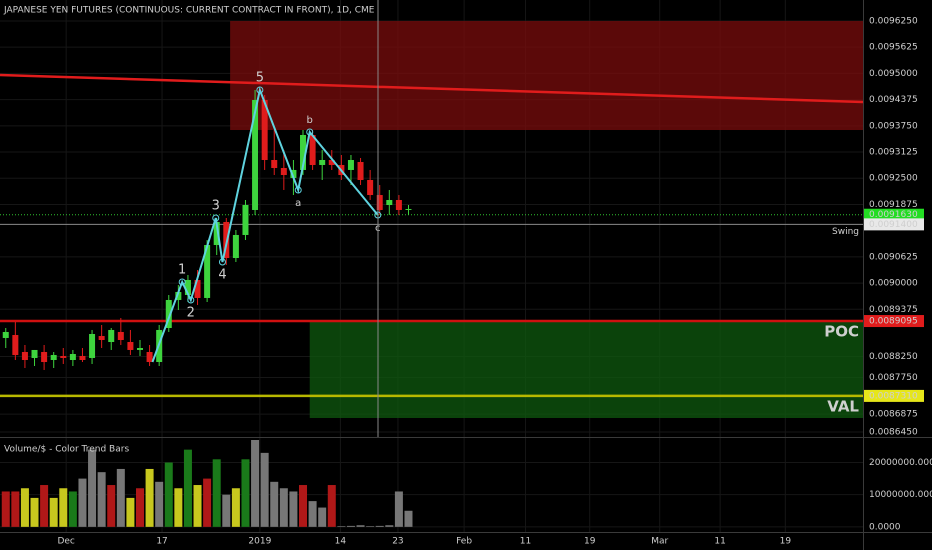  Describe the element at coordinates (259, 542) in the screenshot. I see `x-tick-label: 2019` at that location.